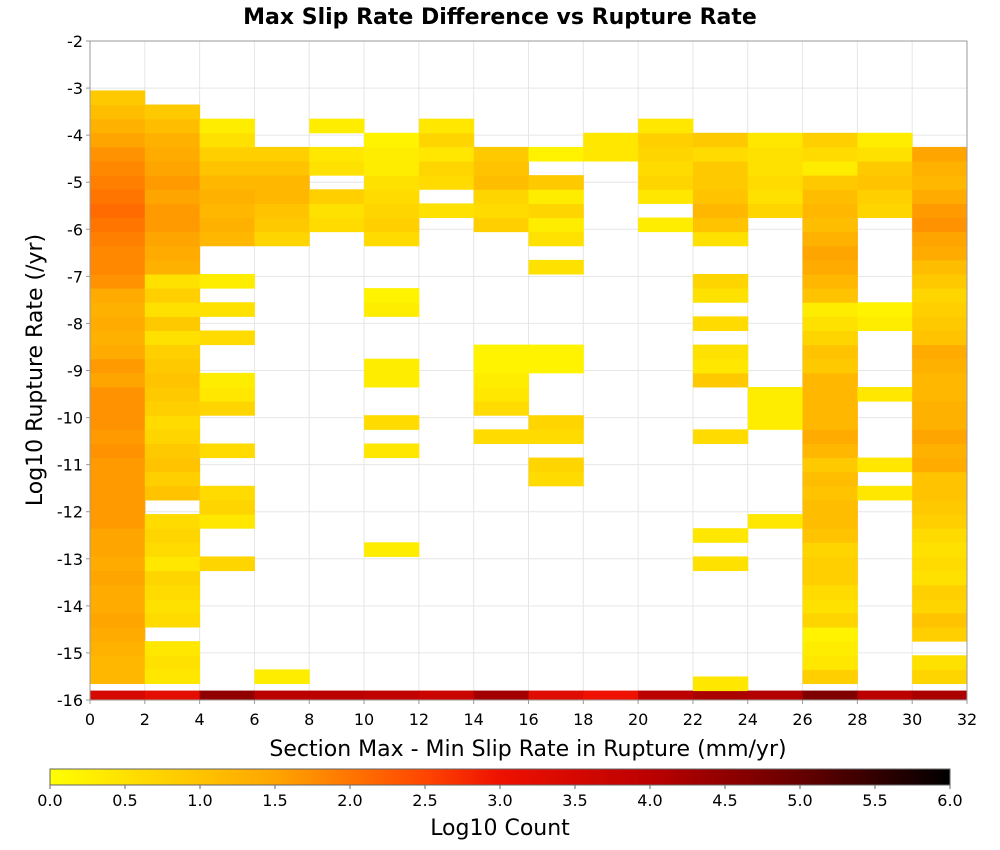 The image size is (1000, 850). Describe the element at coordinates (254, 719) in the screenshot. I see `x-tick-label: 6` at that location.